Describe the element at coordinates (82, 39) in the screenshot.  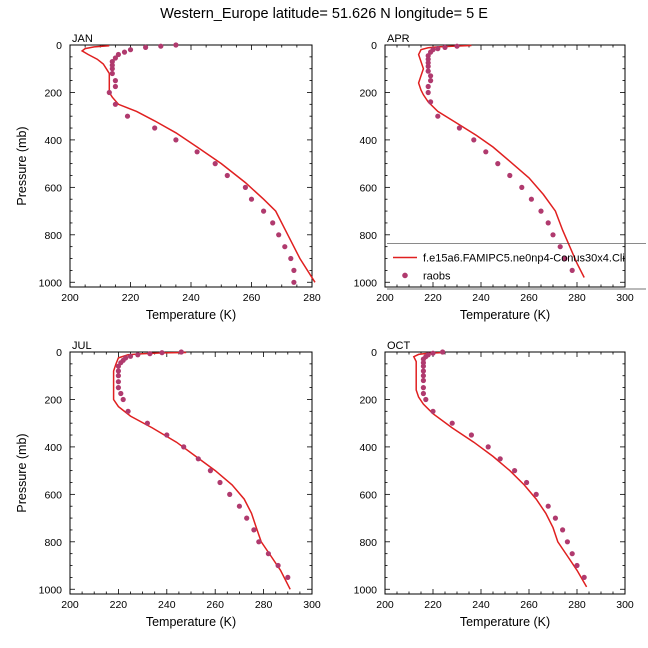
I see `panel-label: JAN` at that location.